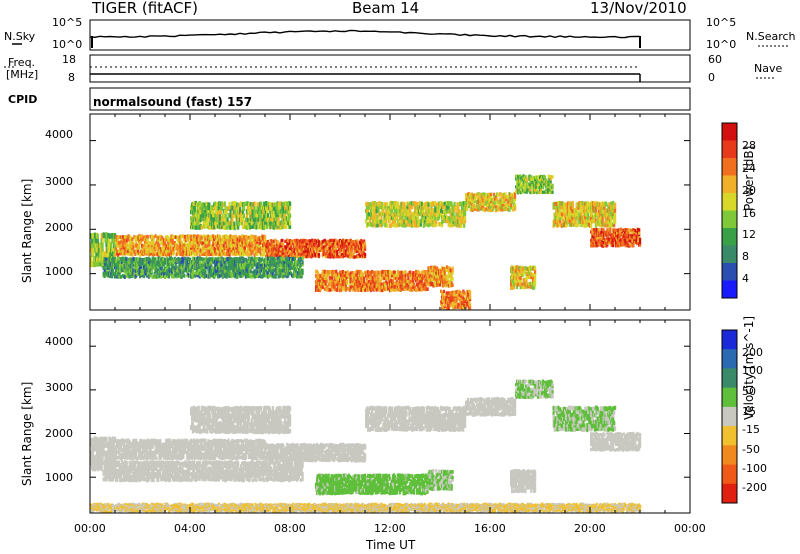 The width and height of the screenshot is (800, 554). What do you see at coordinates (386, 8) in the screenshot?
I see `beam-title: Beam 14` at bounding box center [386, 8].